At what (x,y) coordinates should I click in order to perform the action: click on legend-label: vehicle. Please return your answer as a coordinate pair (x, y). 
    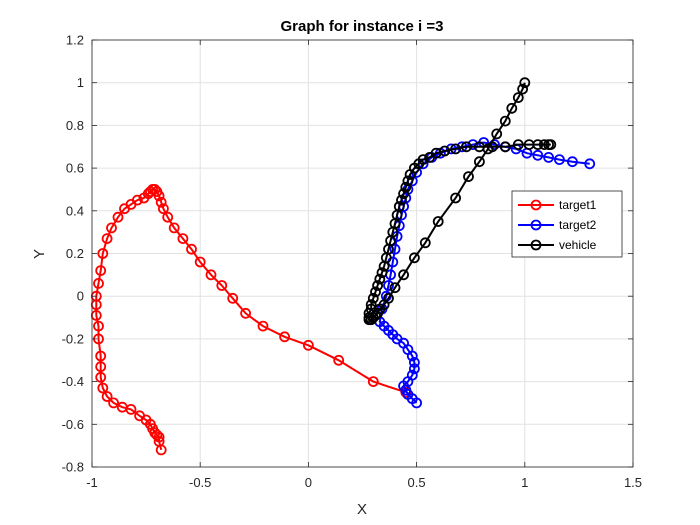
    Looking at the image, I should click on (578, 245).